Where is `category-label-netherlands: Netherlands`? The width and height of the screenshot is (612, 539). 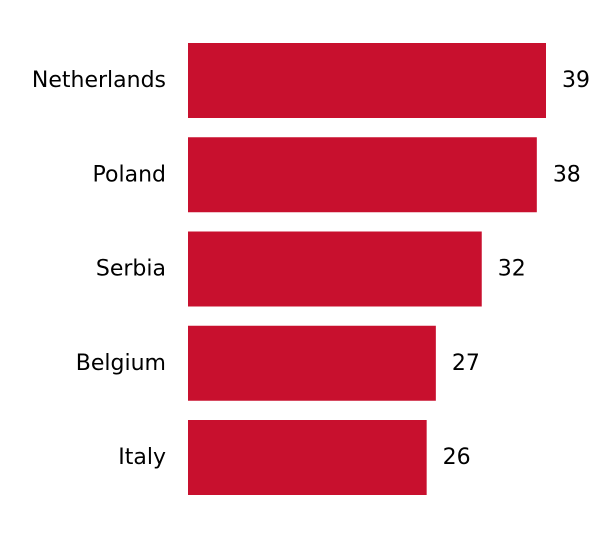
category-label-netherlands: Netherlands is located at coordinates (99, 80).